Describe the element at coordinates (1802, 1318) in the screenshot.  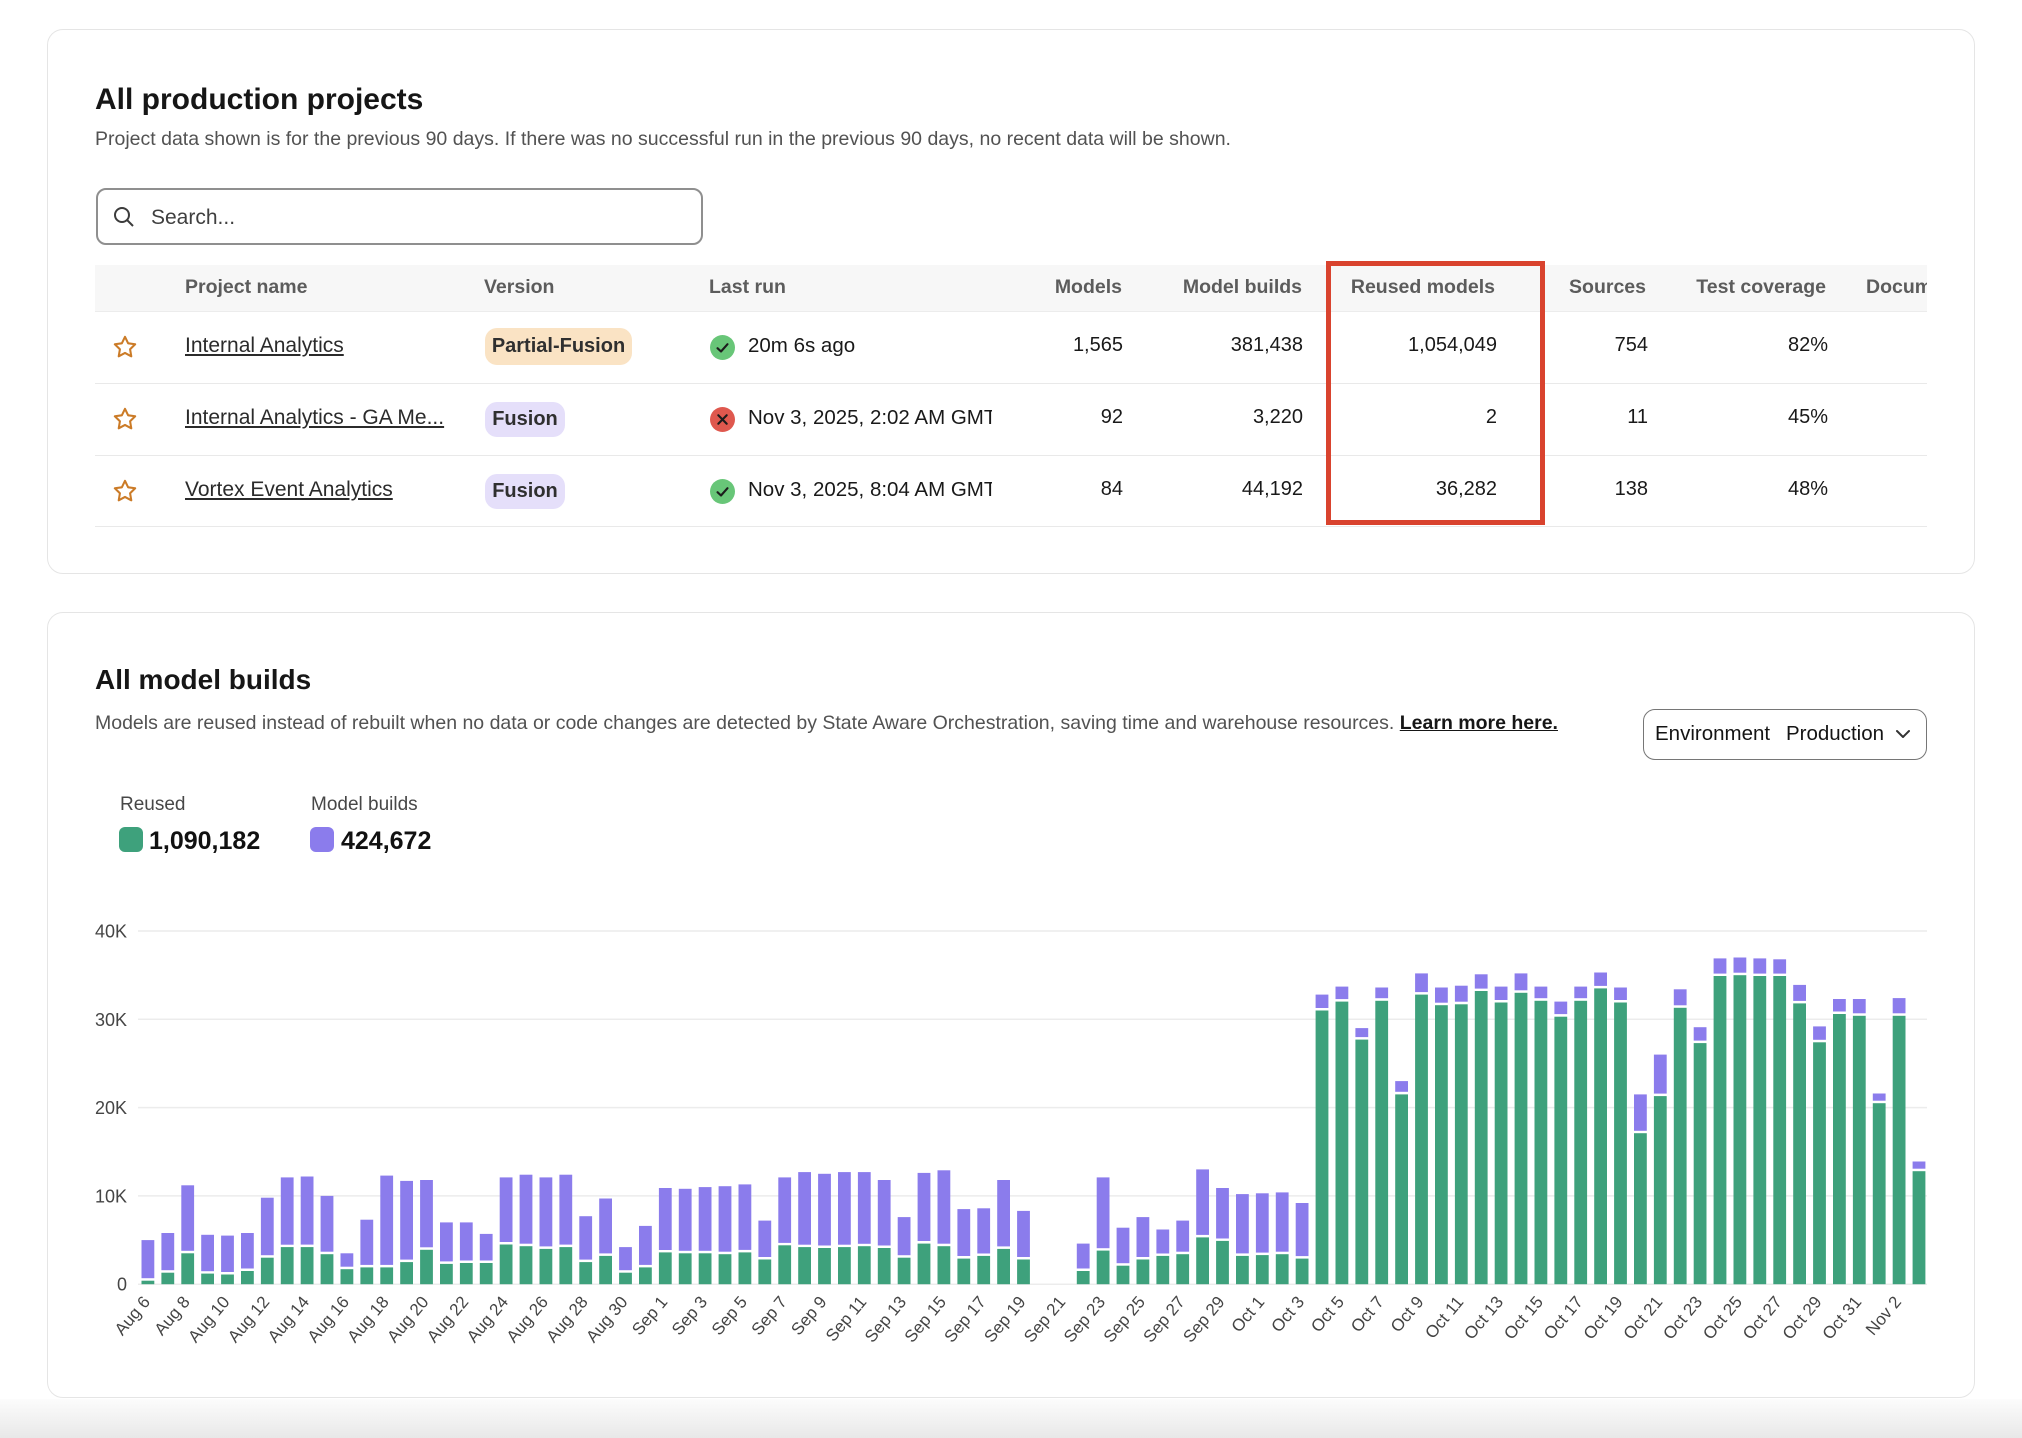
I see `svg-text: Oct 29` at that location.